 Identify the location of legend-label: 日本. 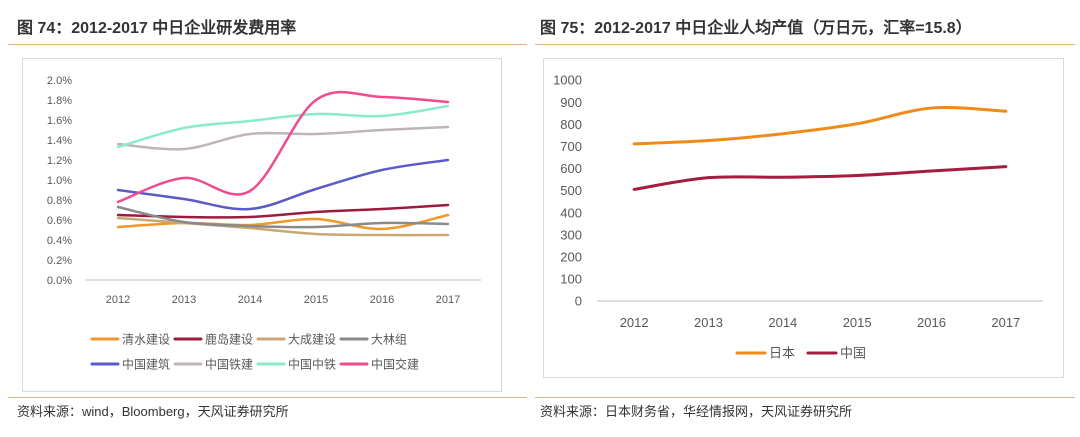
(782, 353).